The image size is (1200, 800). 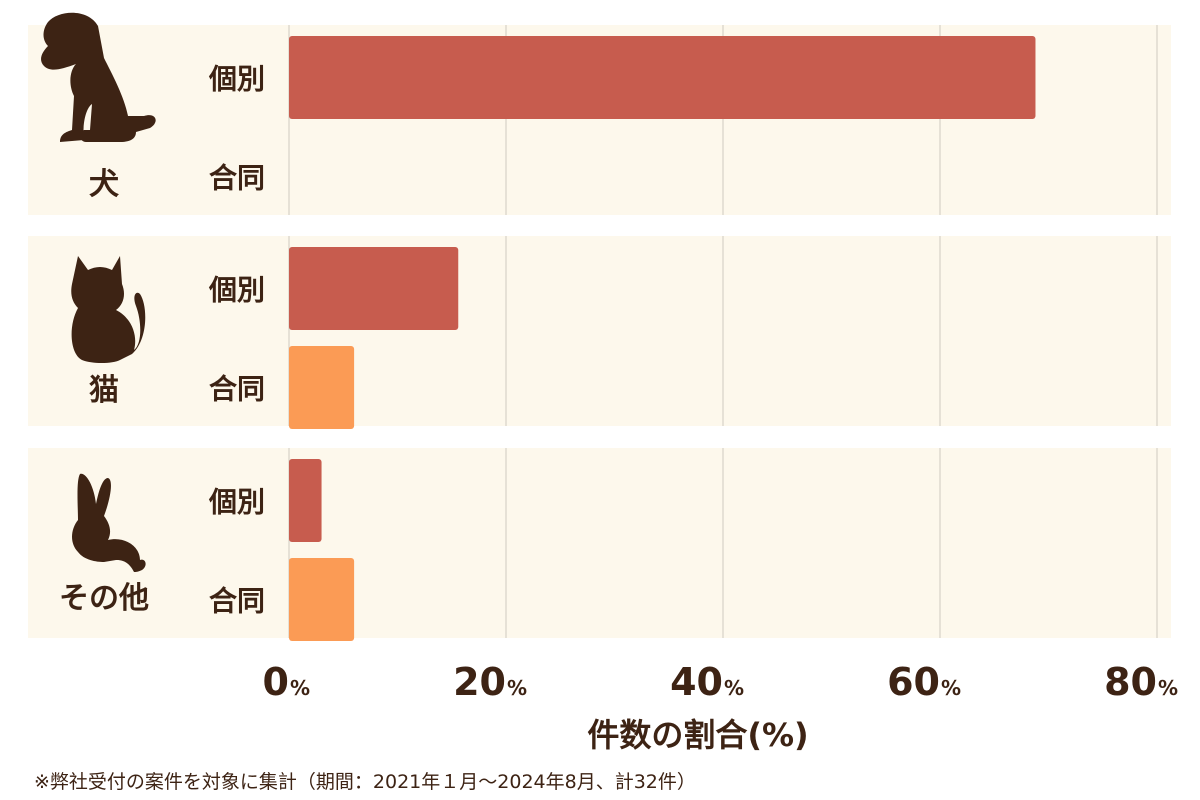 I want to click on tick-unit-0: %, so click(x=300, y=688).